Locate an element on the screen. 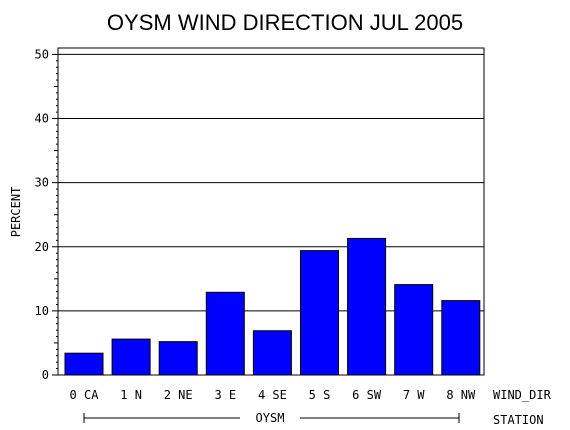  station-label: OYSM is located at coordinates (270, 418).